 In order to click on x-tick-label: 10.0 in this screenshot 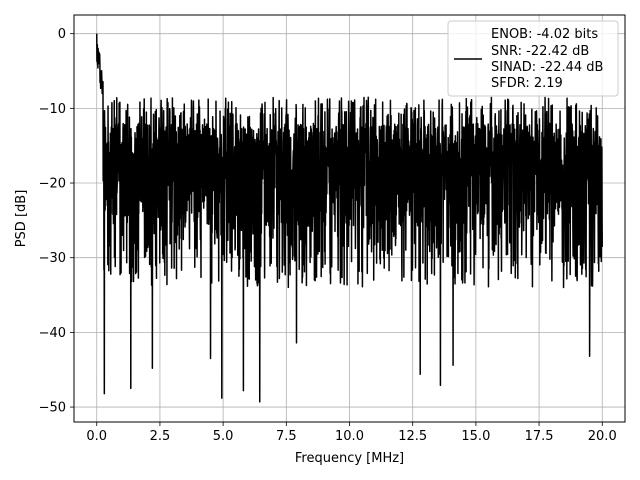, I will do `click(349, 436)`.